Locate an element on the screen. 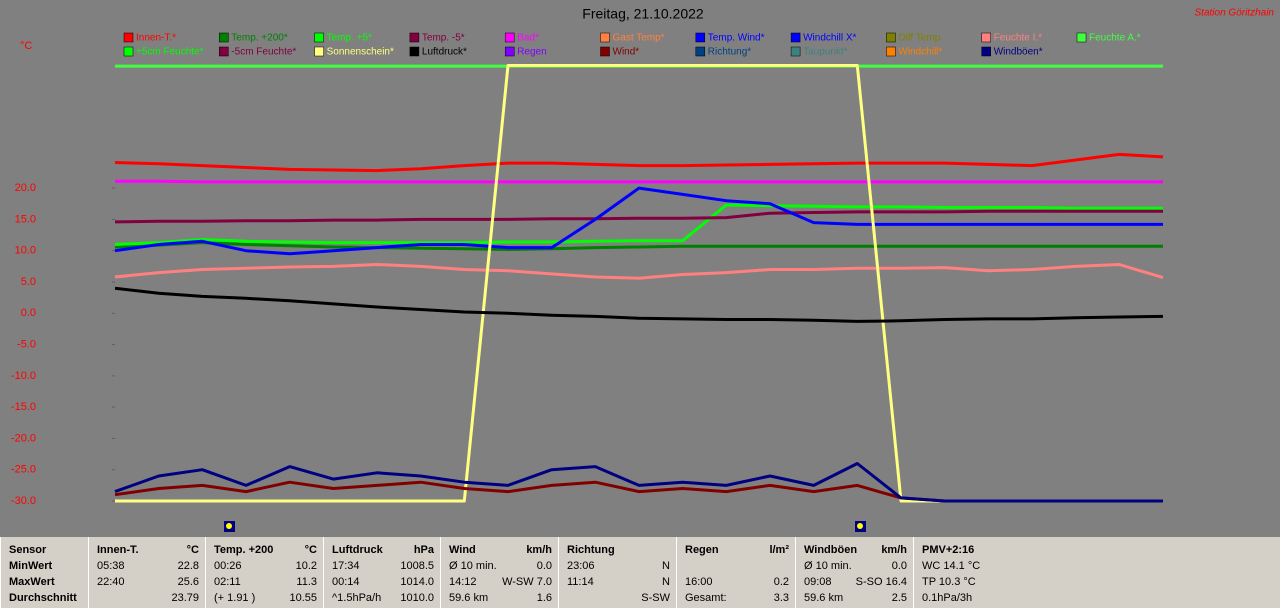  table-header: Temp. +200 °C is located at coordinates (265, 550).